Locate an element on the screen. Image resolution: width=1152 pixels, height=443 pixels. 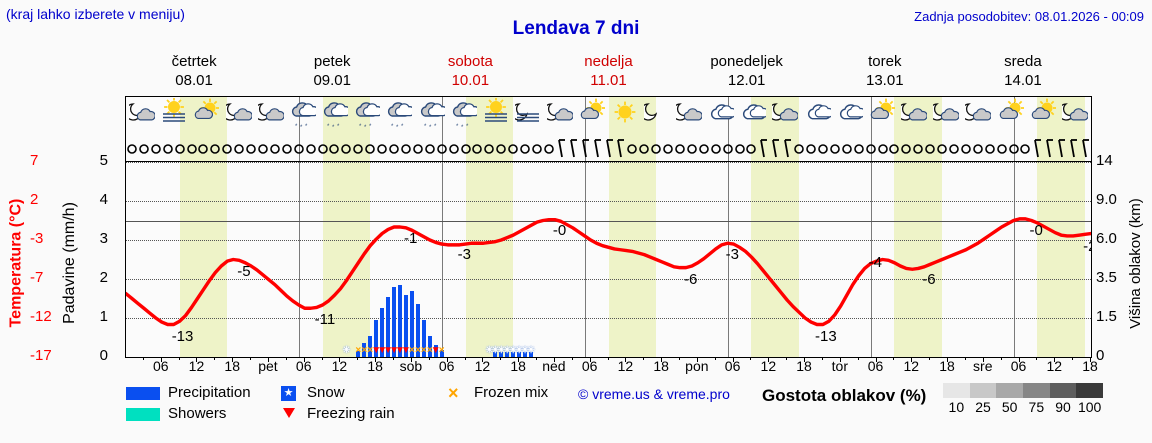
snow-icon: ★ is located at coordinates (288, 393).